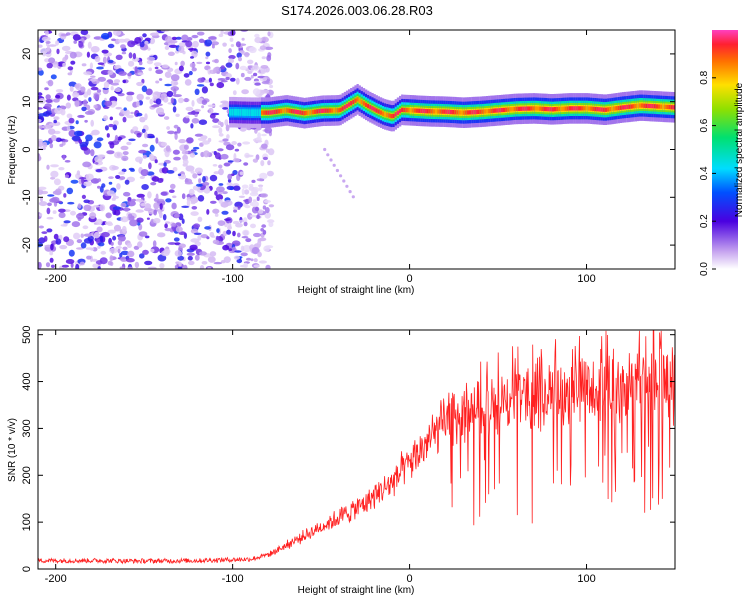 This screenshot has height=600, width=750. What do you see at coordinates (27, 381) in the screenshot?
I see `snr-ytick-label: 400` at bounding box center [27, 381].